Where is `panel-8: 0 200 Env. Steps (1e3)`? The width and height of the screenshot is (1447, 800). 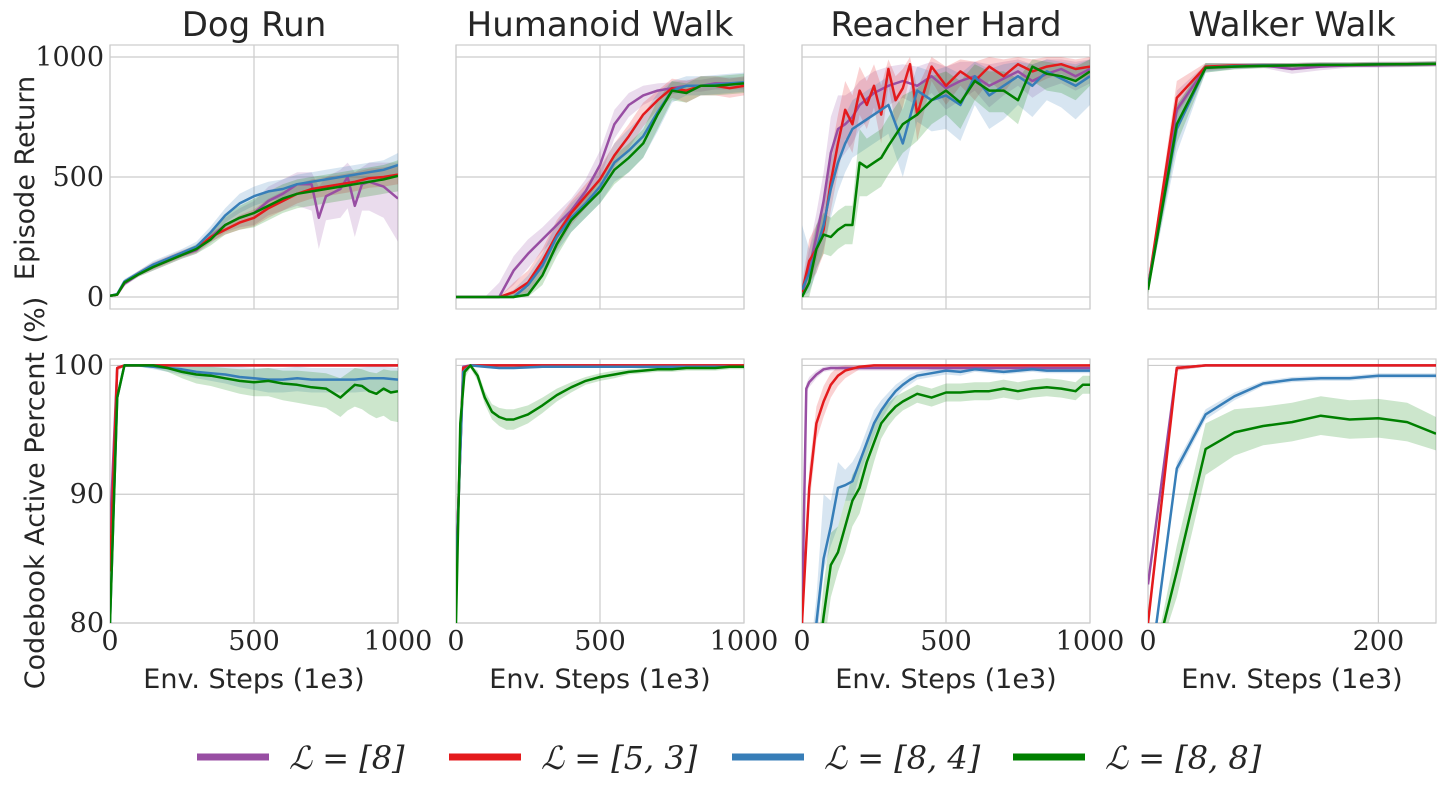
panel-8: 0 200 Env. Steps (1e3) is located at coordinates (1288, 526).